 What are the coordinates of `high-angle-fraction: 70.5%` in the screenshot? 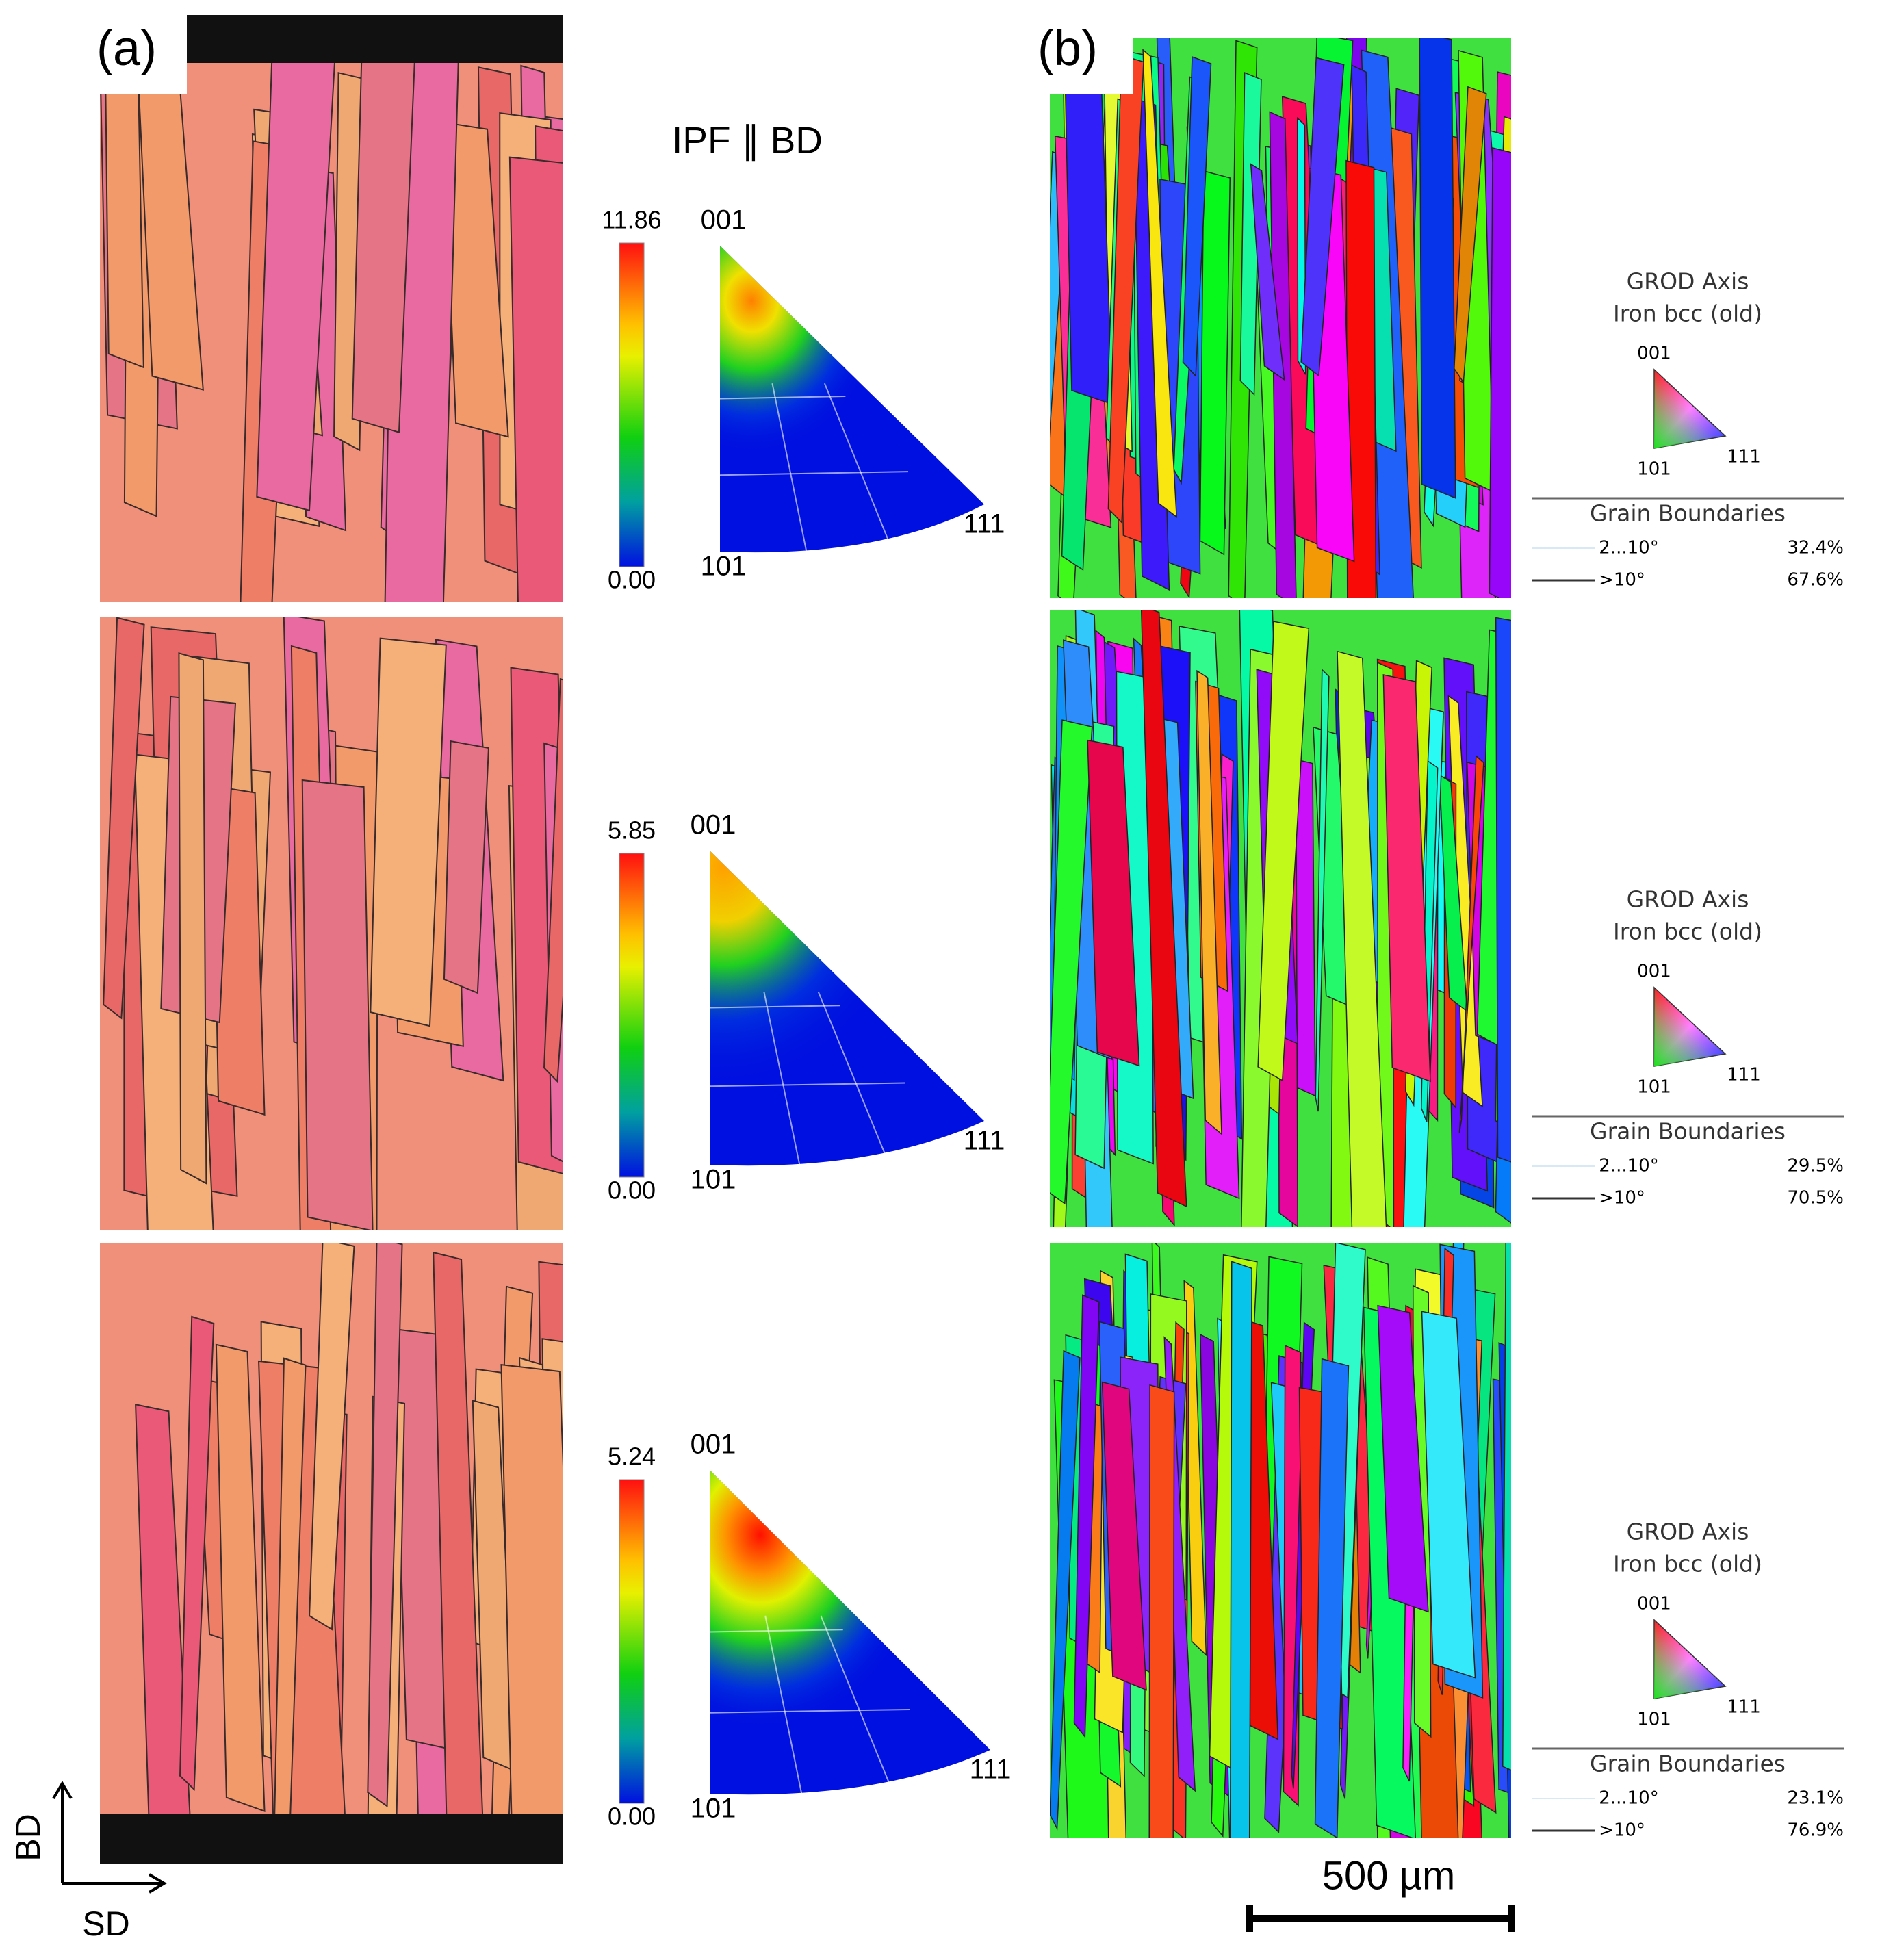 It's located at (1815, 1198).